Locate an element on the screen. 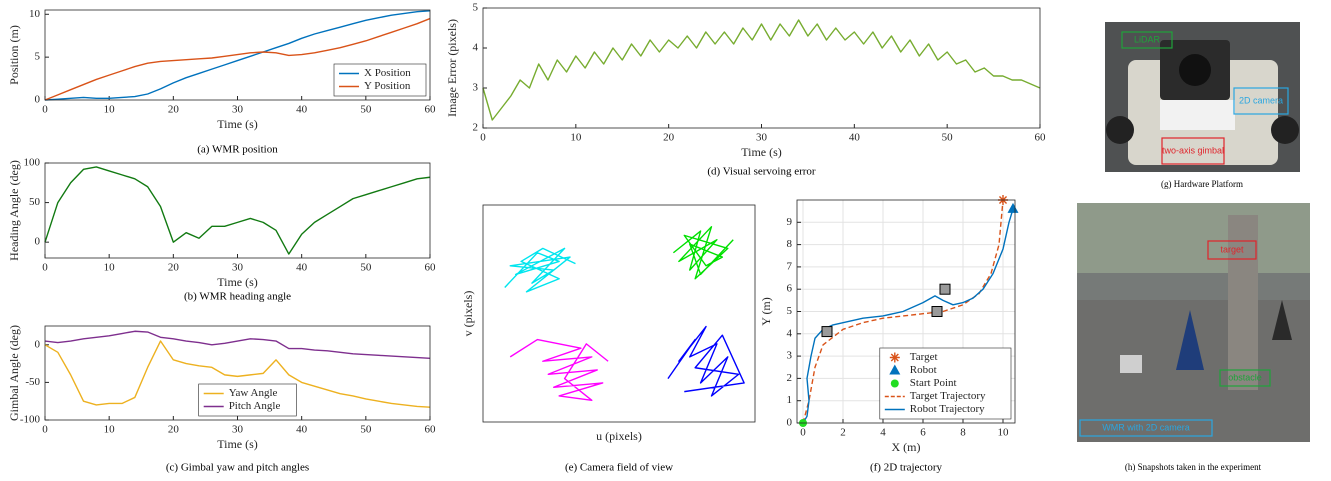  chart-caption: (b) WMR heading angle is located at coordinates (237, 297).